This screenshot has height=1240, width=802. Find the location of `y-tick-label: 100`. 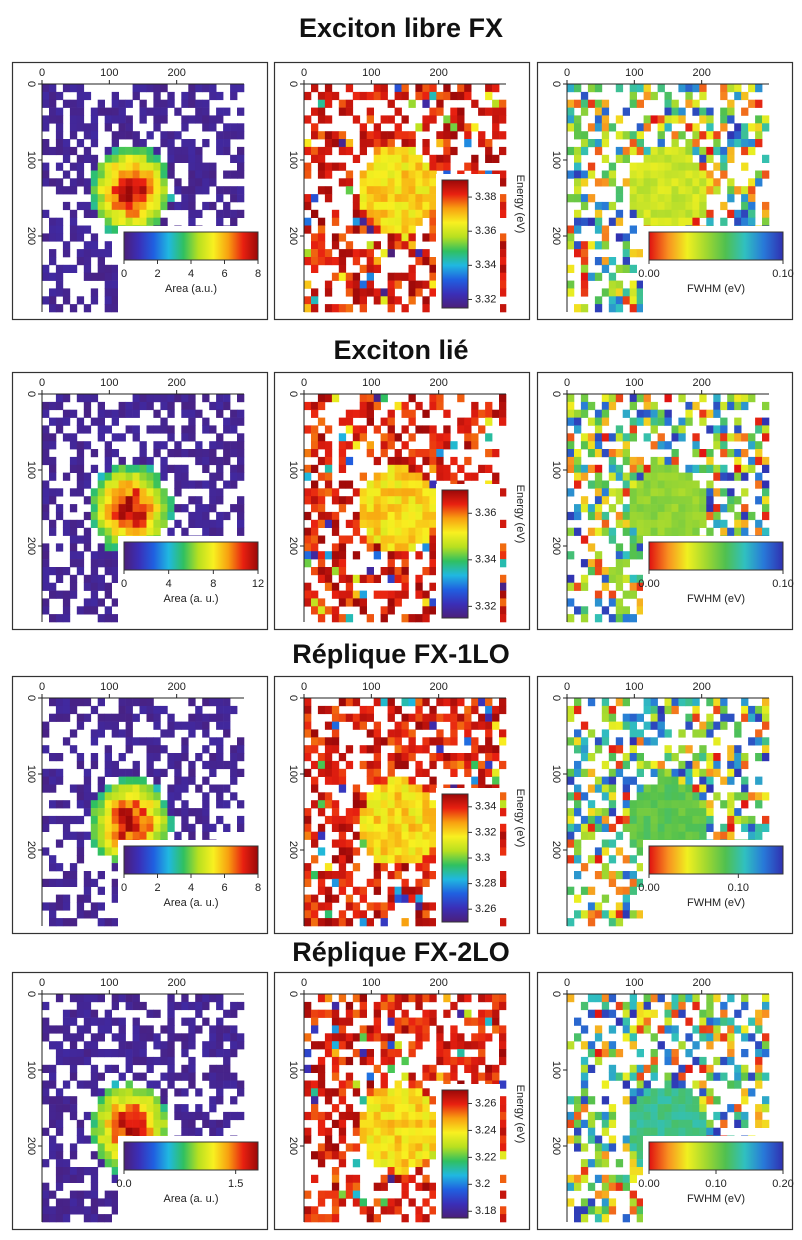

y-tick-label: 100 is located at coordinates (31, 160).